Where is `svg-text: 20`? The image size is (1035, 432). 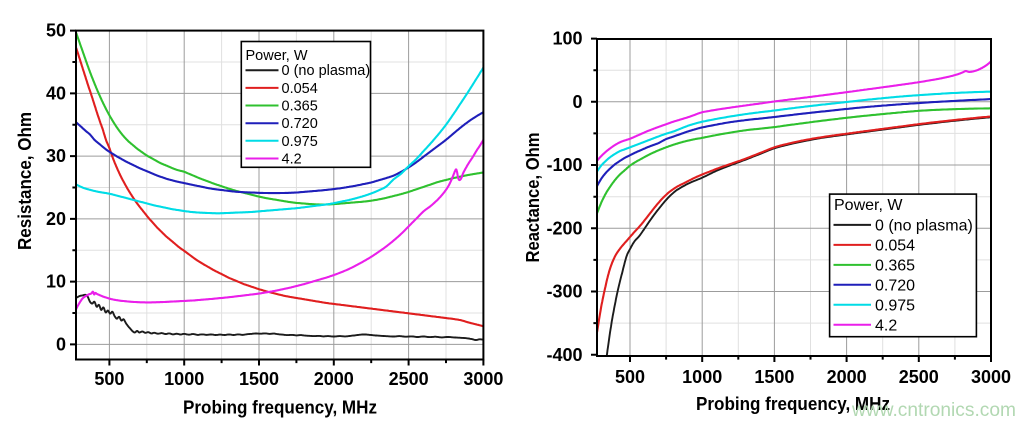
svg-text: 20 is located at coordinates (56, 219).